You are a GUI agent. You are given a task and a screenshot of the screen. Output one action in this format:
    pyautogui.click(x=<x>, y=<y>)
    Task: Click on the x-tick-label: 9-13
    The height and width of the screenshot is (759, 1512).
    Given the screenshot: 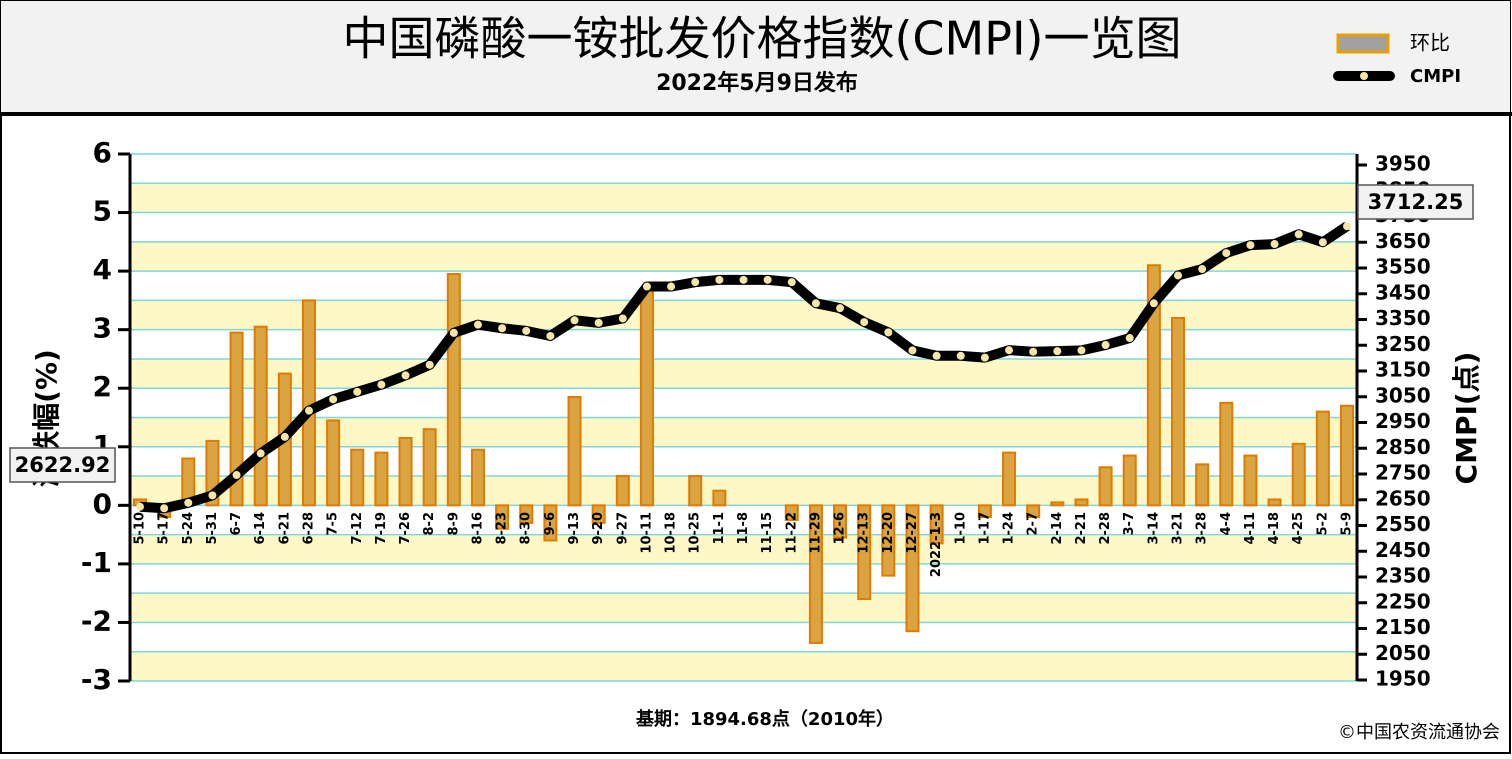 What is the action you would take?
    pyautogui.click(x=574, y=528)
    